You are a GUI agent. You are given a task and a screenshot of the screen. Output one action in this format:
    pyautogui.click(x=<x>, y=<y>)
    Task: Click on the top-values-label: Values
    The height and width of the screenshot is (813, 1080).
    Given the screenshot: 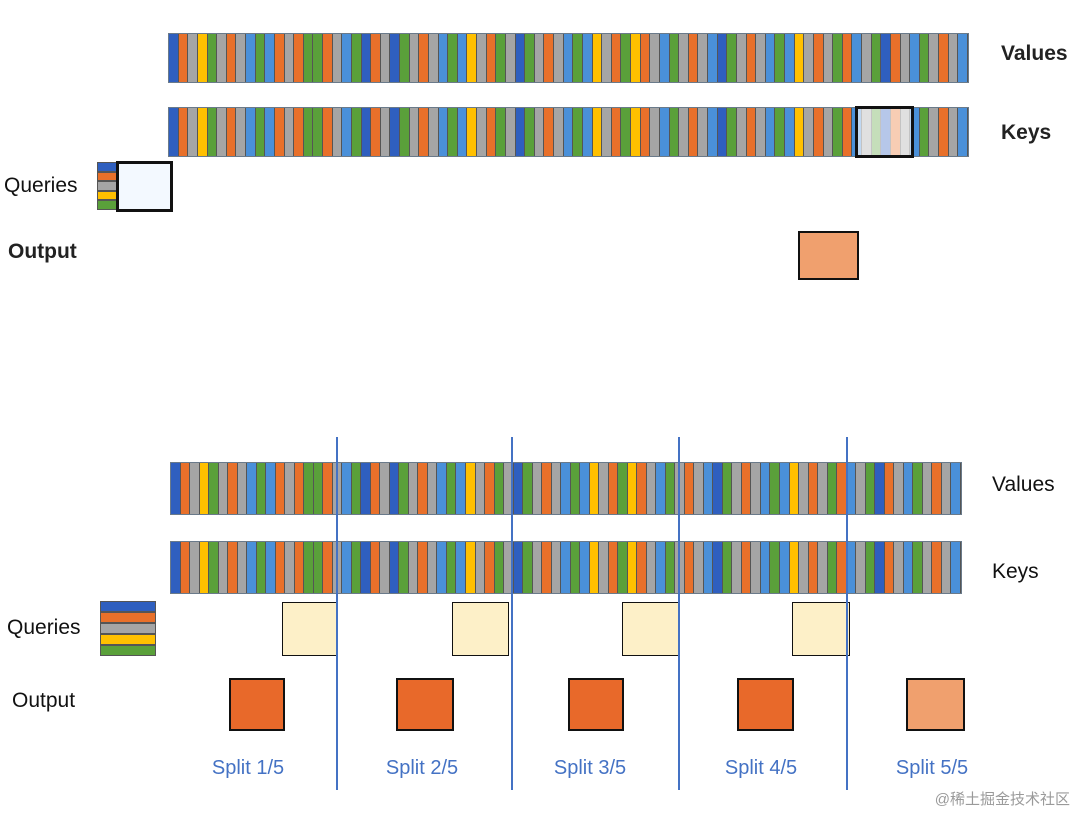 What is the action you would take?
    pyautogui.click(x=1034, y=53)
    